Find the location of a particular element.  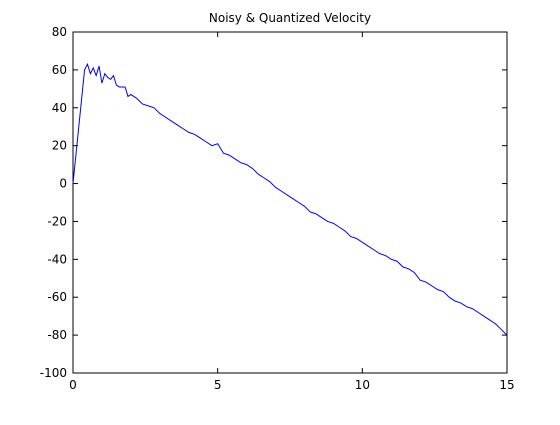

y-tick-label: -20 is located at coordinates (57, 221).